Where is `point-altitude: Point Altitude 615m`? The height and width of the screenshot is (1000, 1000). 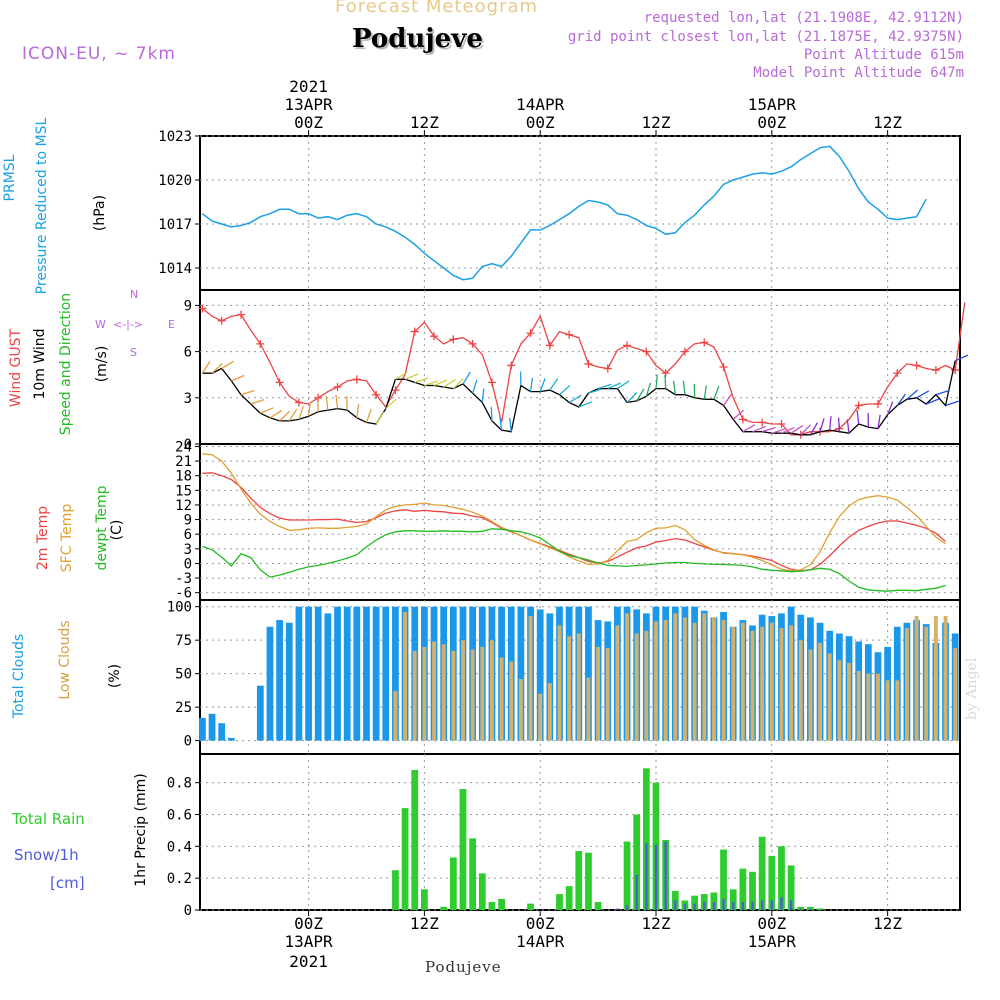 point-altitude: Point Altitude 615m is located at coordinates (883, 55).